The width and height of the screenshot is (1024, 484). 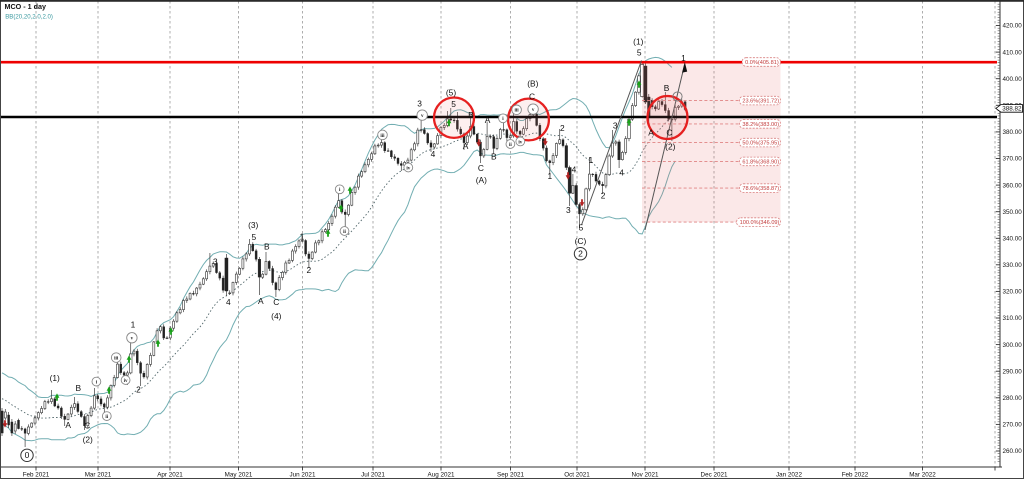 What do you see at coordinates (532, 84) in the screenshot?
I see `svg-text: (B)` at bounding box center [532, 84].